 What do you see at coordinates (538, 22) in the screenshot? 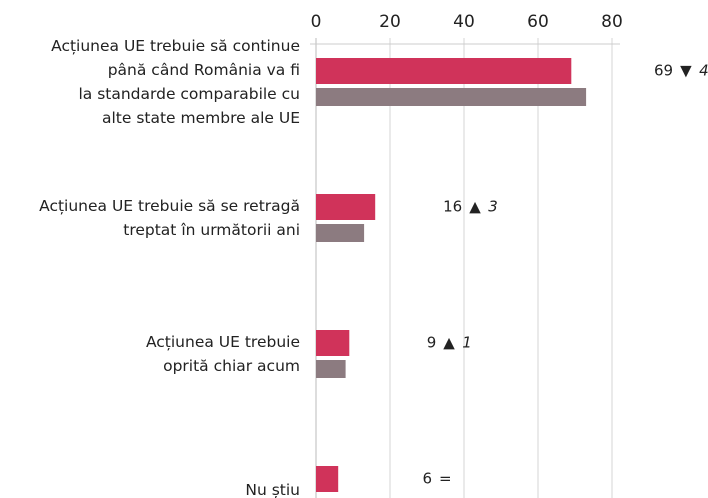
I see `x-tick-label: 60` at bounding box center [538, 22].